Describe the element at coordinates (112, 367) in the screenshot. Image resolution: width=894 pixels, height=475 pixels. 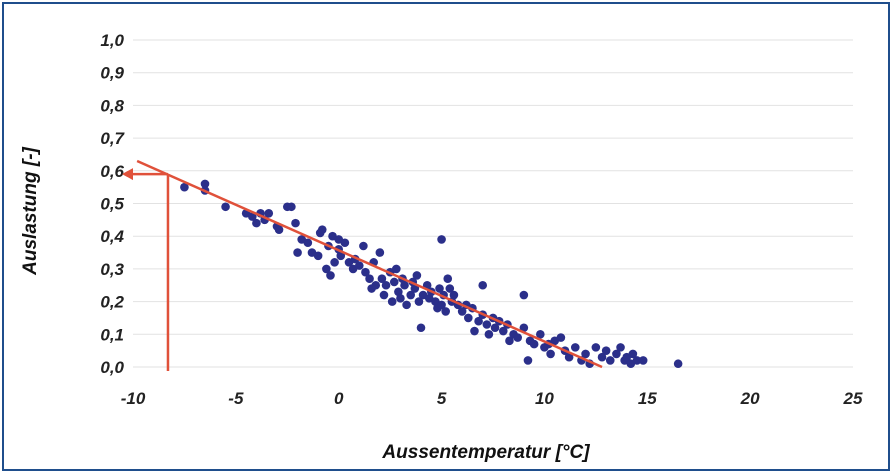
I see `y-tick-label: 0,0` at that location.